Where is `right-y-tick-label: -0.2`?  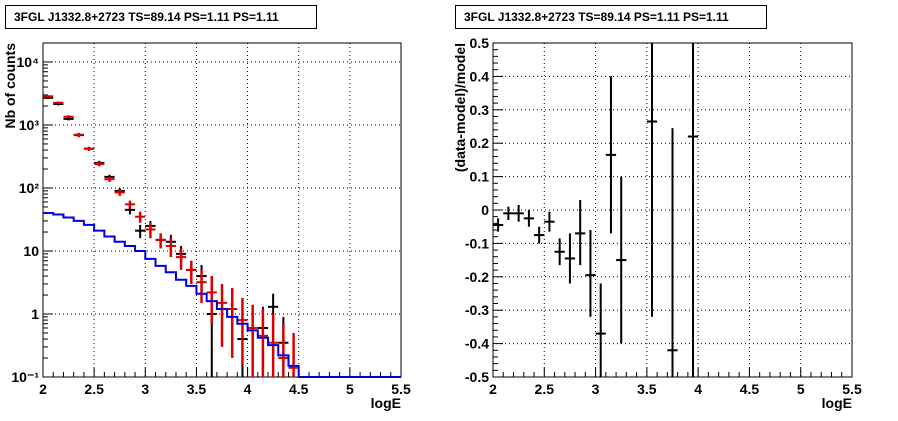
right-y-tick-label: -0.2 is located at coordinates (477, 277).